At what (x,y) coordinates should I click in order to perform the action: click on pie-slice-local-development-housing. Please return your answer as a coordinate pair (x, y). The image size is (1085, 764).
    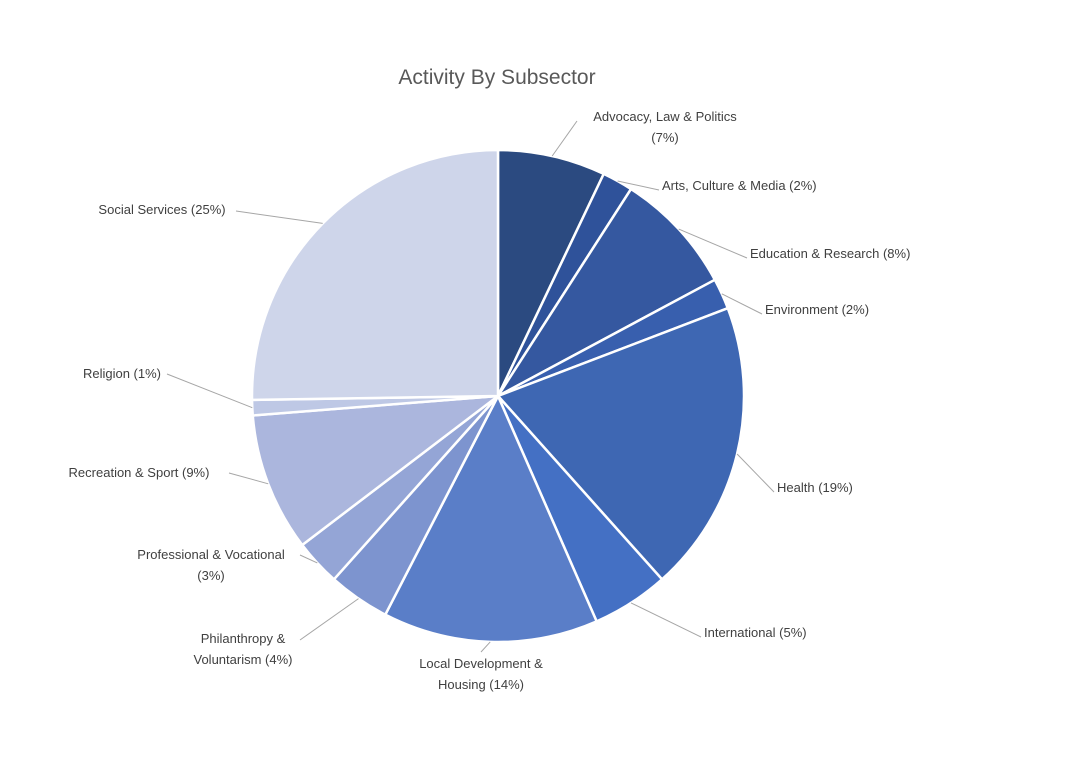
    Looking at the image, I should click on (491, 519).